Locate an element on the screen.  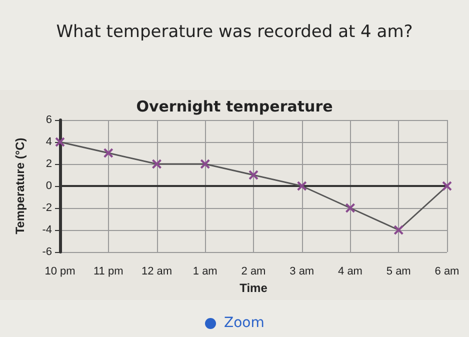
y-tick-label: -4 is located at coordinates (47, 230).